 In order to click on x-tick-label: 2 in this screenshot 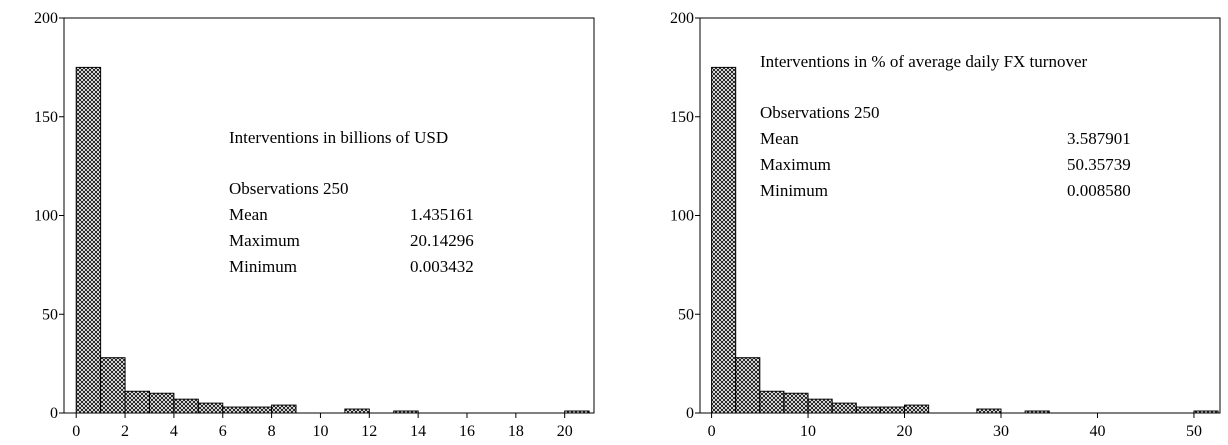, I will do `click(125, 431)`.